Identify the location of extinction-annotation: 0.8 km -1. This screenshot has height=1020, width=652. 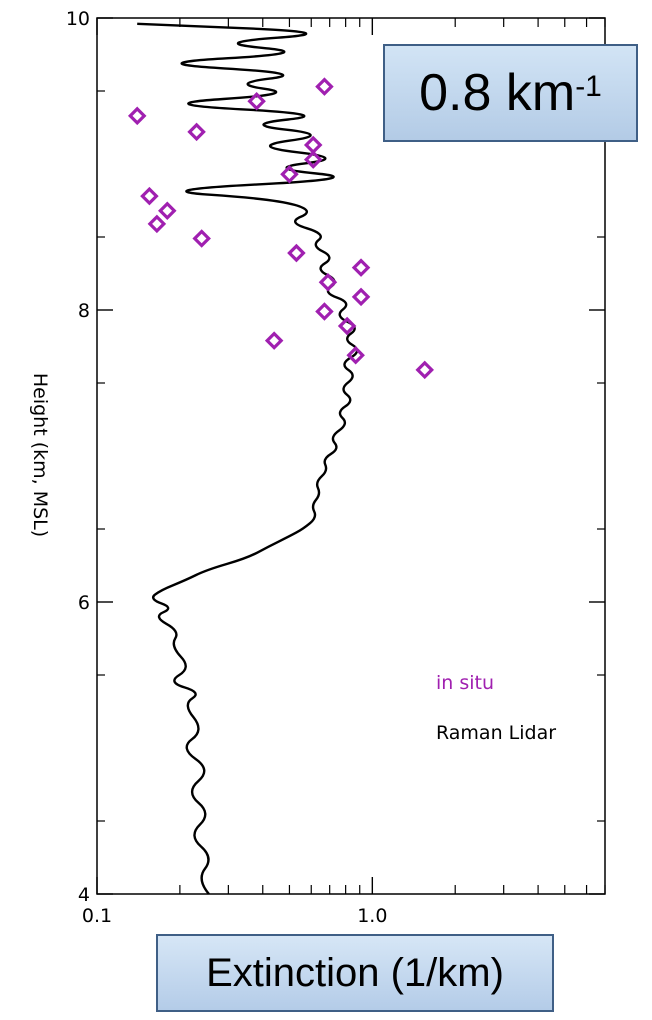
(510, 93).